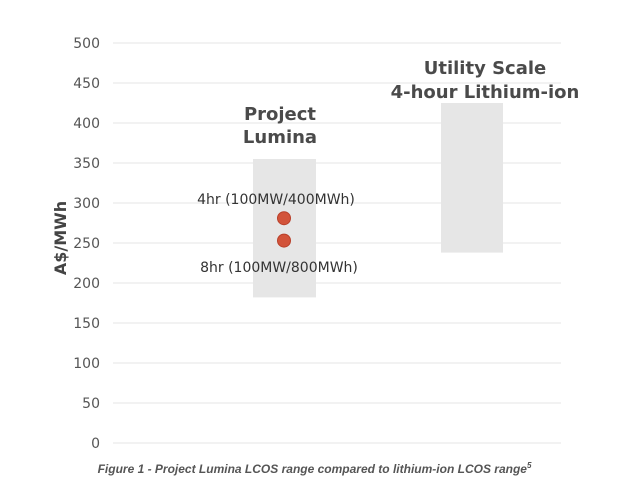  I want to click on y-tick-label: 150, so click(86, 324).